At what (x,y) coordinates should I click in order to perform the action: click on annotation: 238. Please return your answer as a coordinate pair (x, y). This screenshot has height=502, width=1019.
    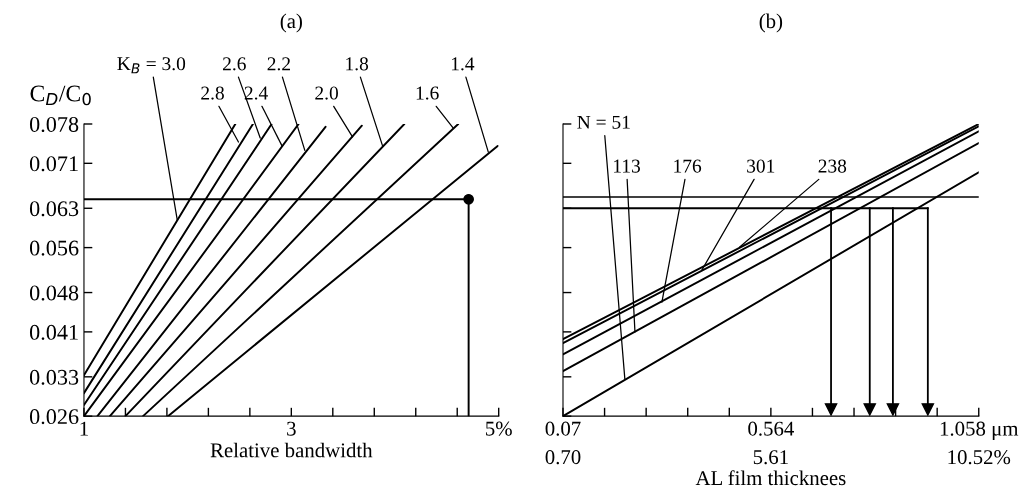
    Looking at the image, I should click on (832, 166).